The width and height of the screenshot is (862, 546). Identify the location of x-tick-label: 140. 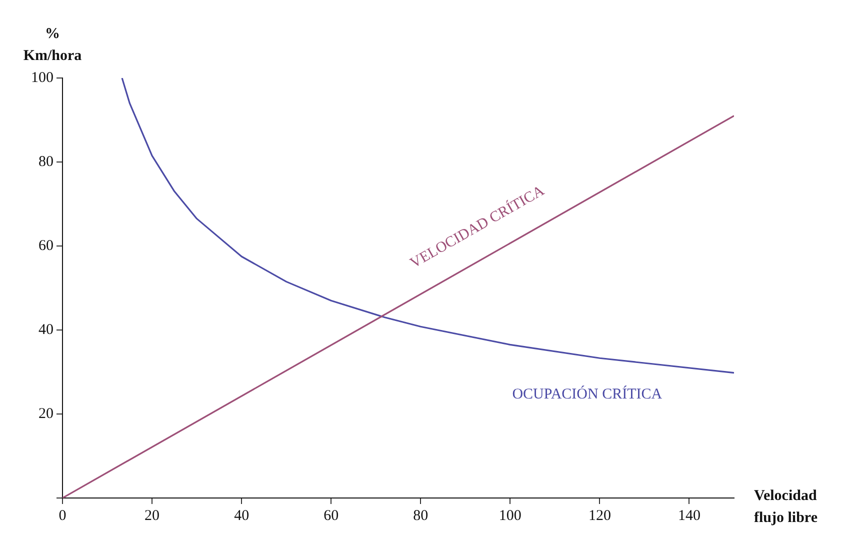
(689, 516).